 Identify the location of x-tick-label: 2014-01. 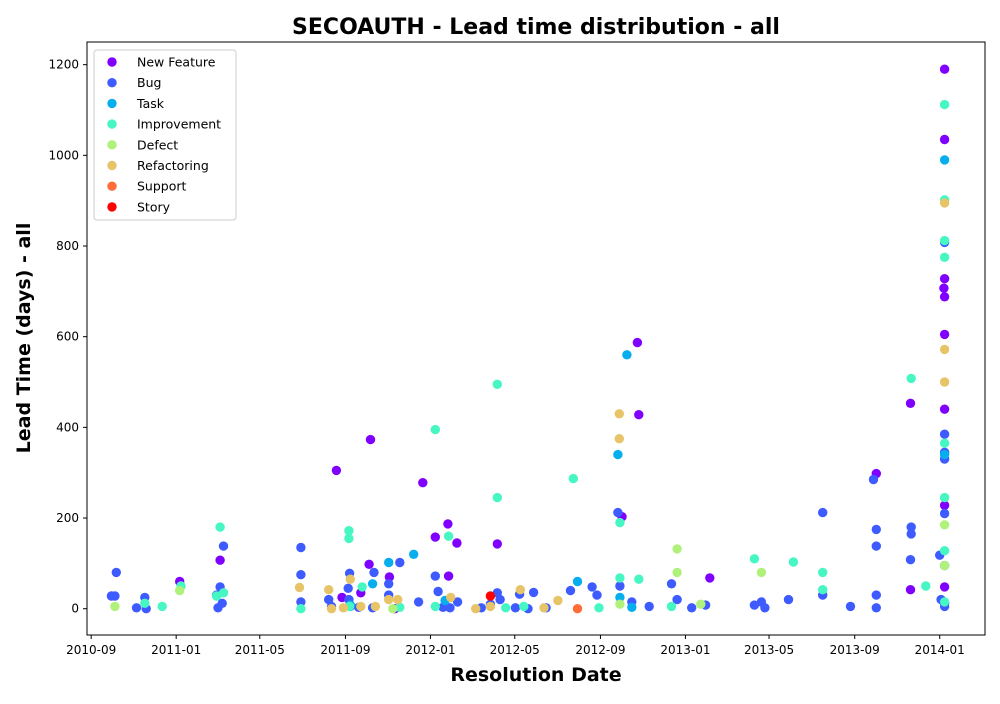
(940, 650).